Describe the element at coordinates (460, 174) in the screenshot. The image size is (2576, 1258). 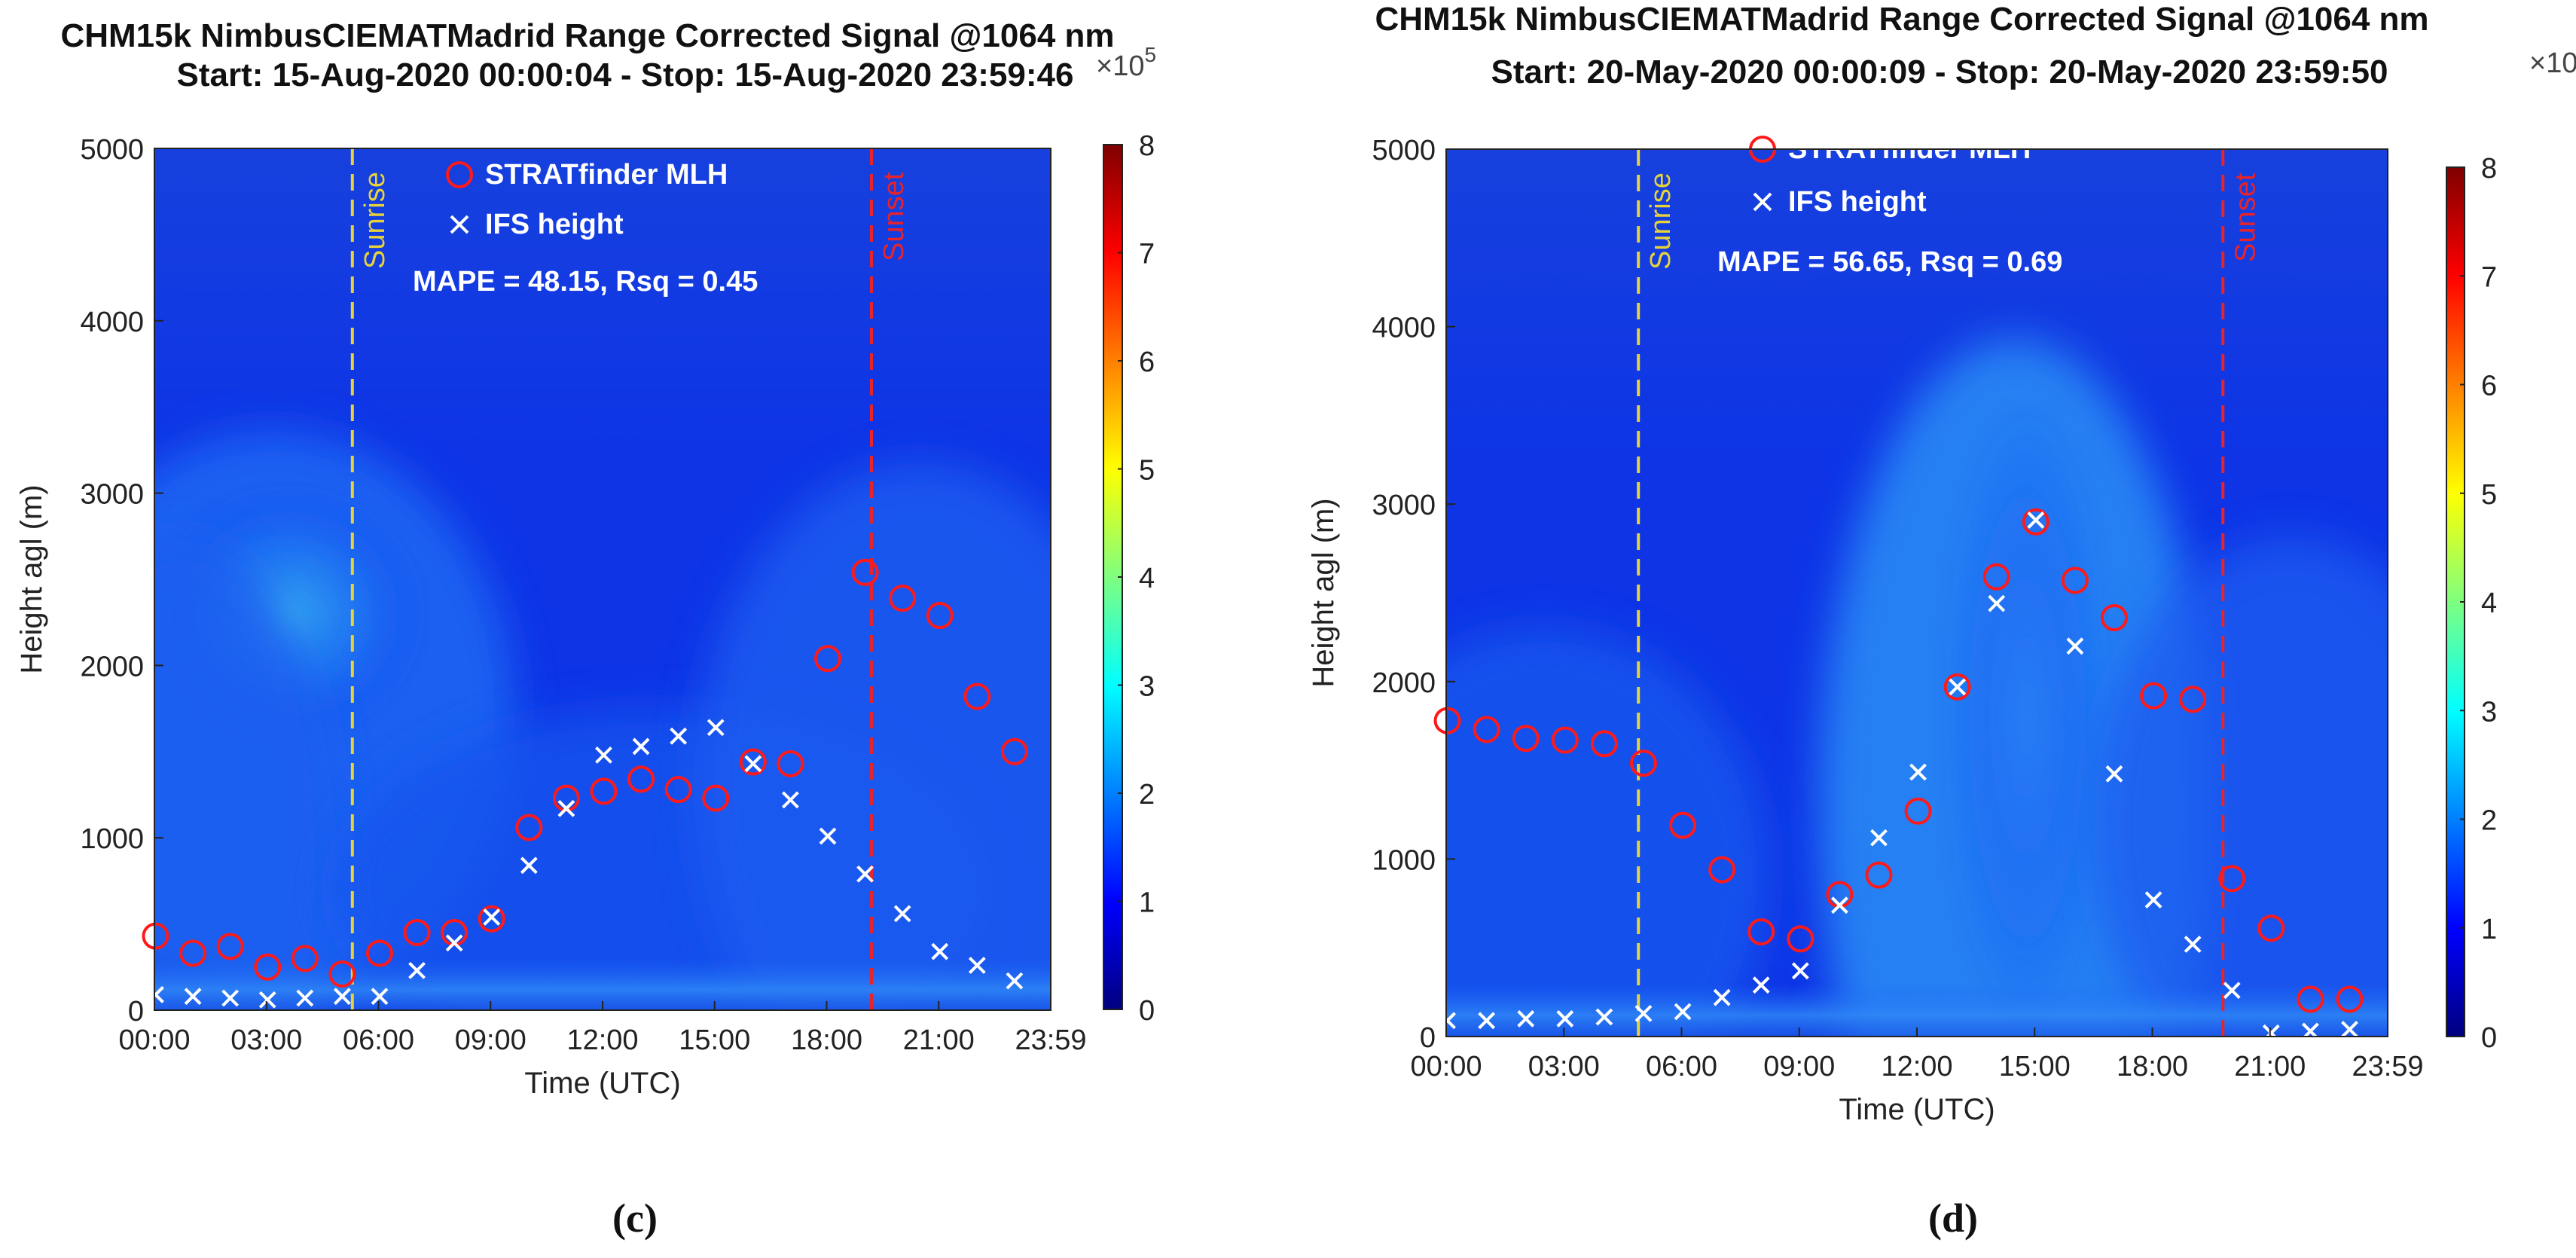
I see `legend-marker-stratfinder` at that location.